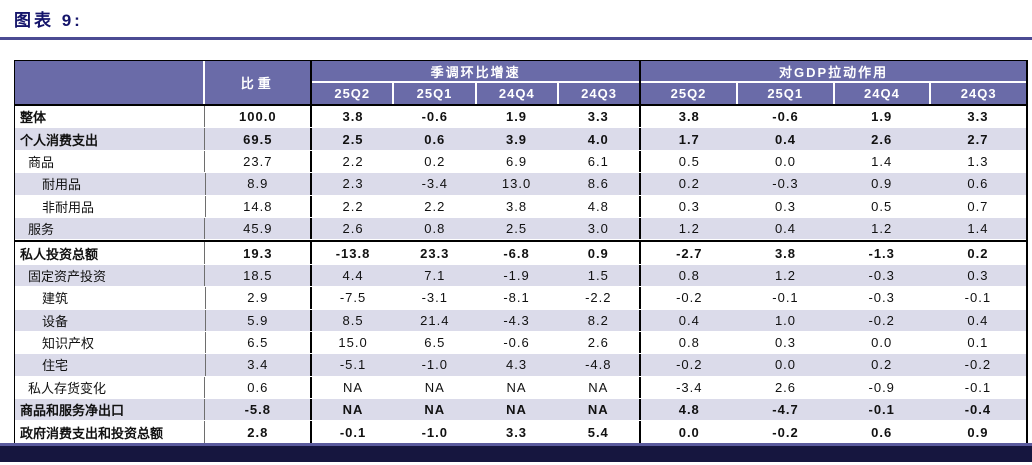 The width and height of the screenshot is (1032, 465). I want to click on header-group-qoq-label: 季调环比增速, so click(476, 72).